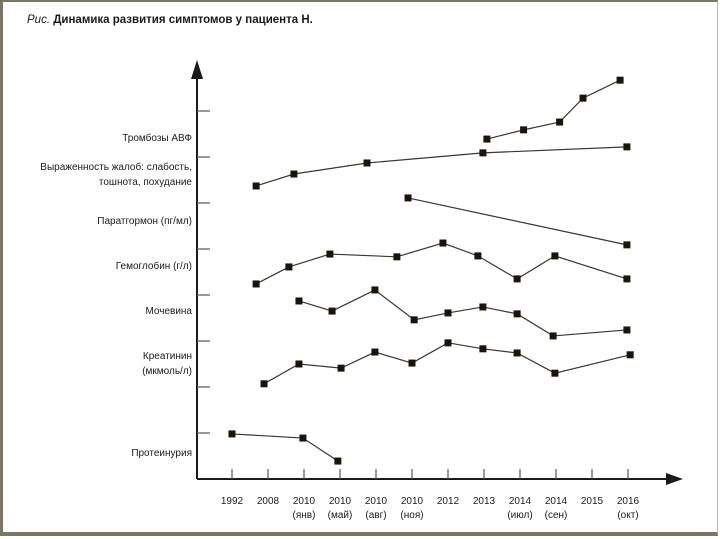 The height and width of the screenshot is (539, 720). Describe the element at coordinates (197, 69) in the screenshot. I see `y-axis-arrow` at that location.